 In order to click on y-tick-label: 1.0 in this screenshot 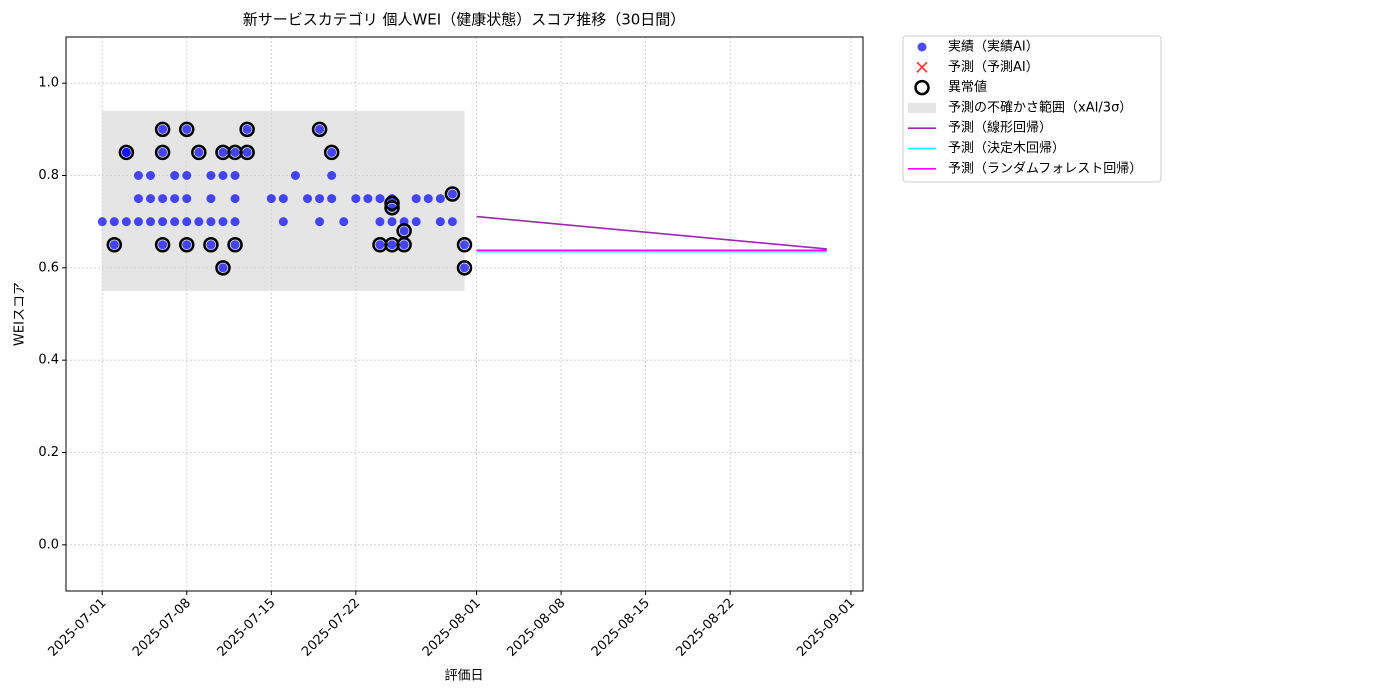, I will do `click(48, 83)`.